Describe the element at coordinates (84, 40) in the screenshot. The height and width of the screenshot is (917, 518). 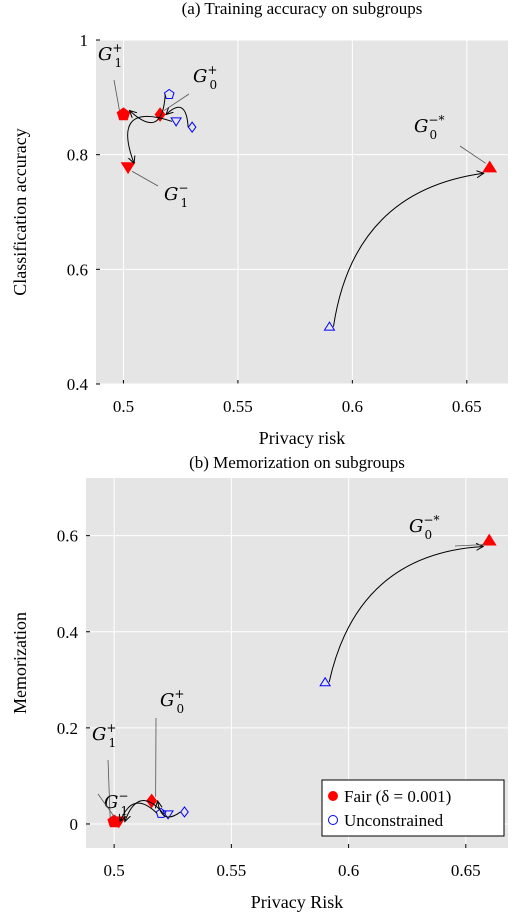
I see `y-tick-label: 1` at that location.